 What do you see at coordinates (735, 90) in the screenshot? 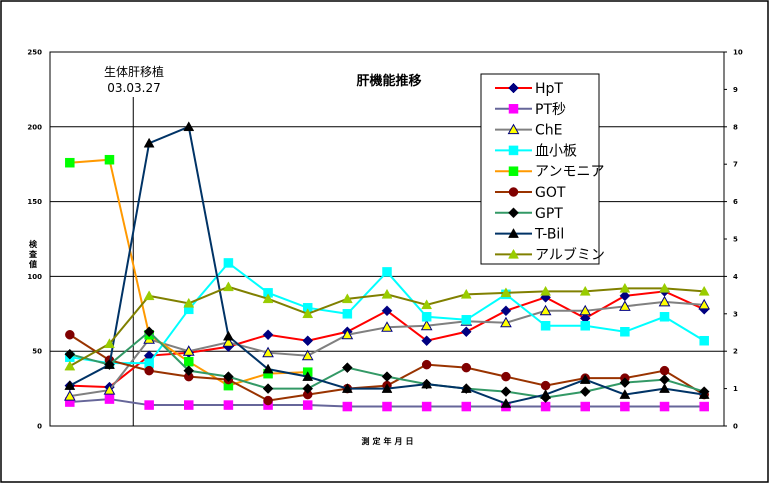
I see `y2-tick-label: 9` at bounding box center [735, 90].